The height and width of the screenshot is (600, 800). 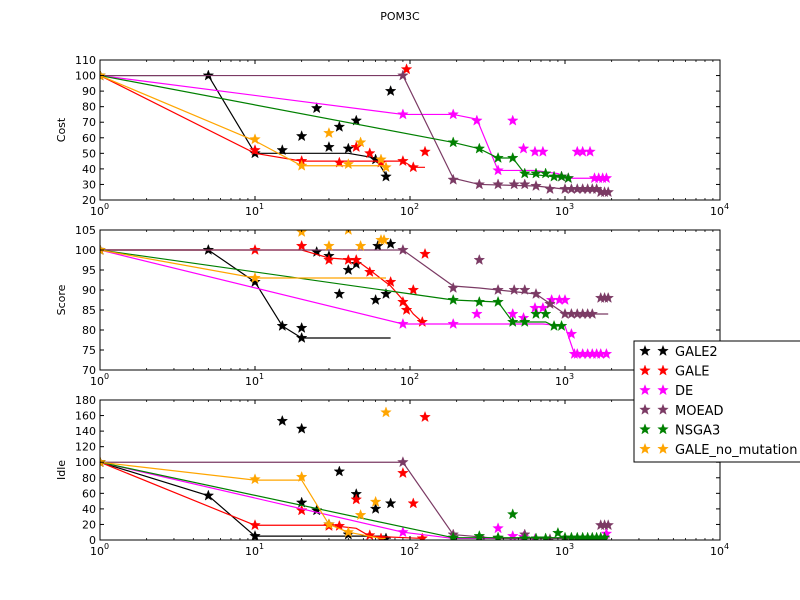 I want to click on series-gale, so click(x=265, y=283).